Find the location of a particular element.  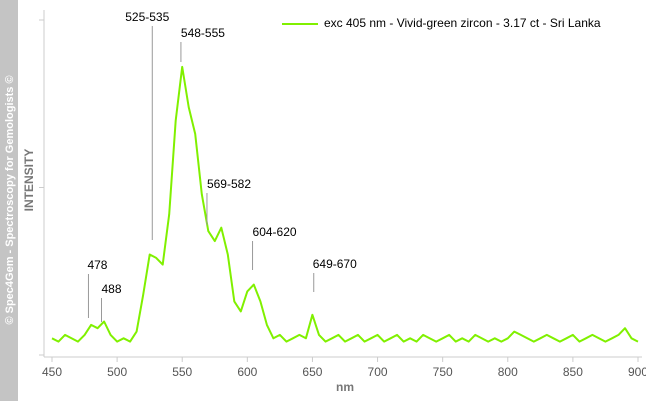

annotation-label: 488 is located at coordinates (111, 289).